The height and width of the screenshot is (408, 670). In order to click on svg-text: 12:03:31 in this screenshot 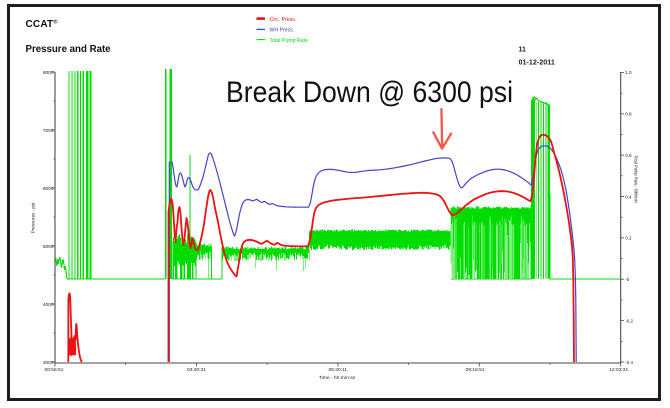, I will do `click(618, 370)`.